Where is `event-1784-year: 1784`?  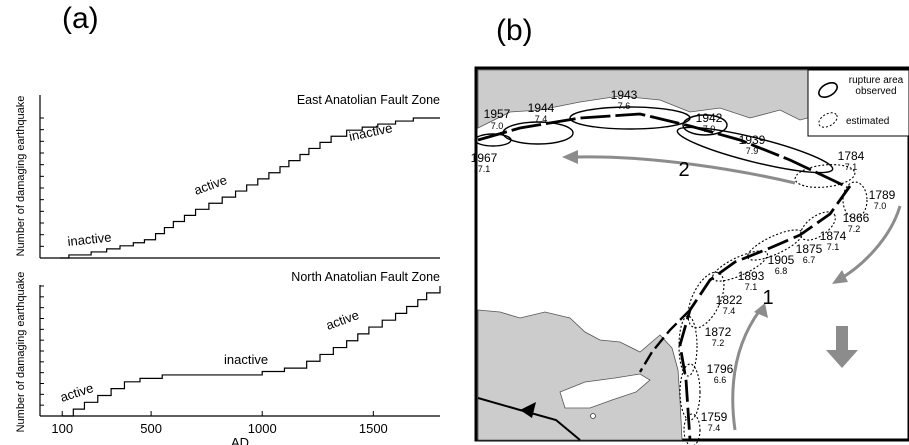 event-1784-year: 1784 is located at coordinates (851, 156).